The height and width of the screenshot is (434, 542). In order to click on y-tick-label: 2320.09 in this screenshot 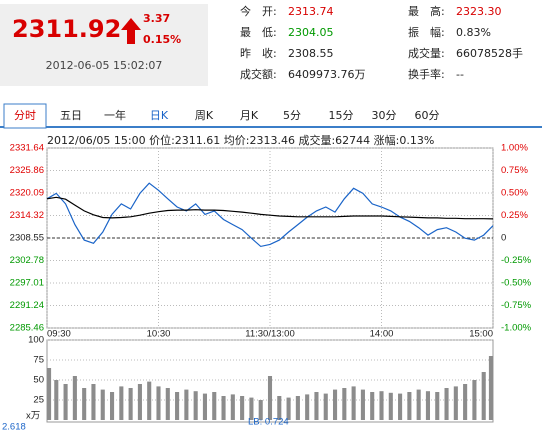, I will do `click(27, 193)`.